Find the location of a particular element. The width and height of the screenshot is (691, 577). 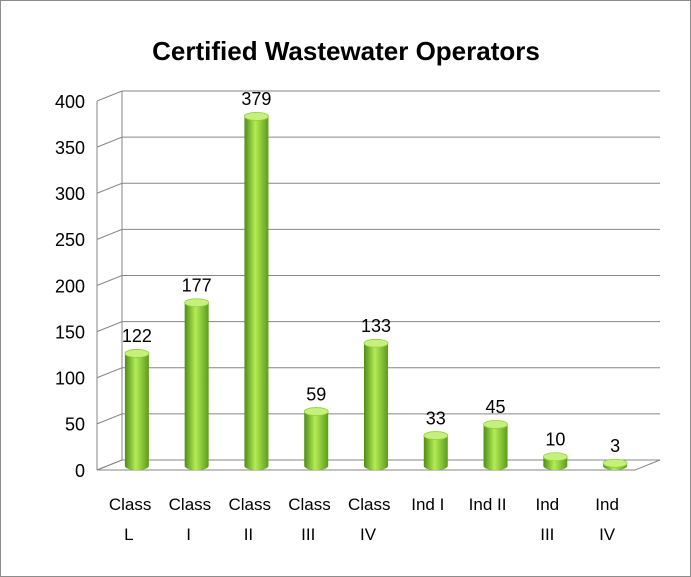

x-tick-label: Class III is located at coordinates (309, 519).